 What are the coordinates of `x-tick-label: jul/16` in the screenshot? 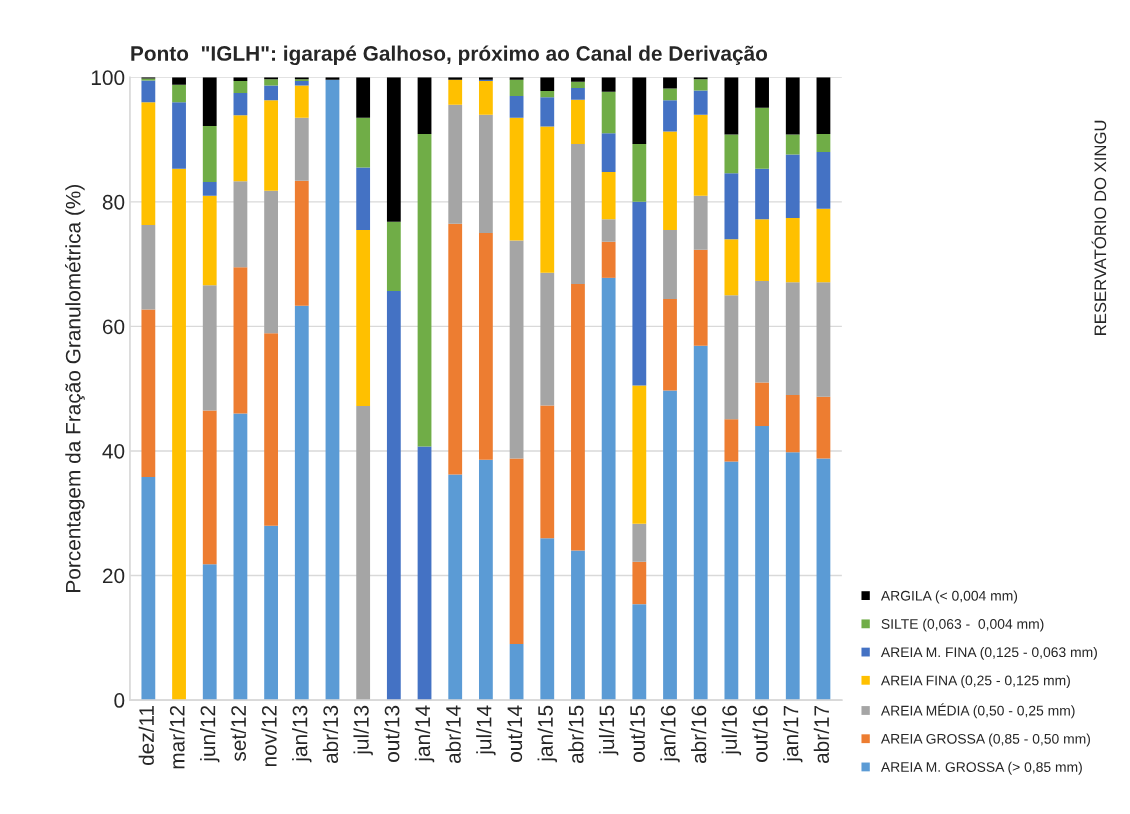 It's located at (731, 730).